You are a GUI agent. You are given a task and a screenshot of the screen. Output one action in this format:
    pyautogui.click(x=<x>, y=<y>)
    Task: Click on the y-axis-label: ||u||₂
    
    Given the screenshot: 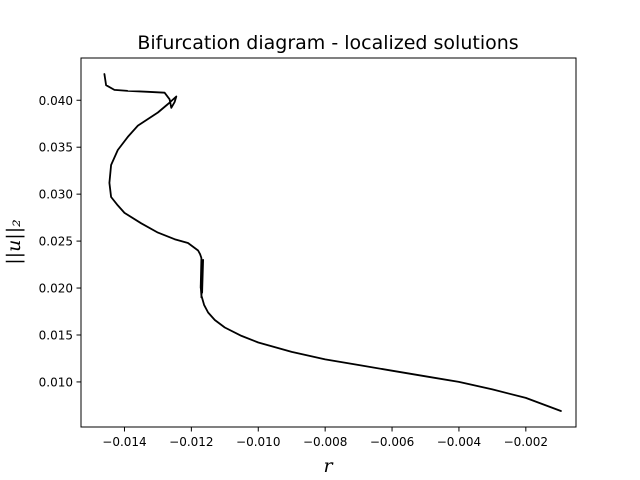 What is the action you would take?
    pyautogui.click(x=14, y=241)
    